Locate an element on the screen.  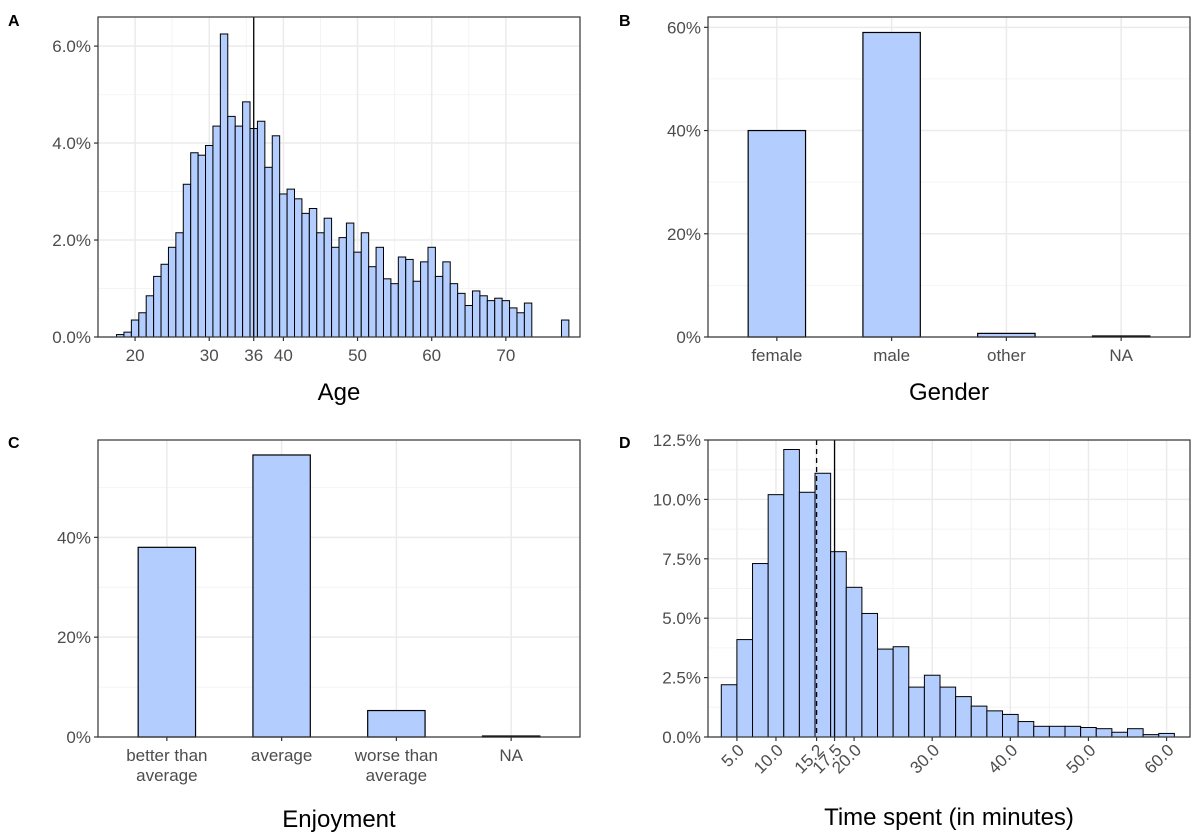
panel-label-c: C is located at coordinates (14, 443).